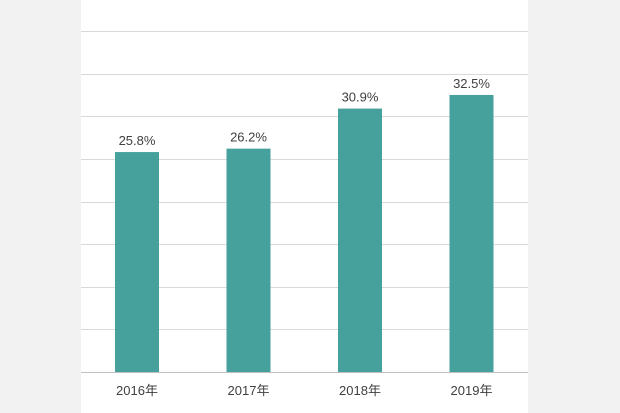 This screenshot has height=413, width=620. What do you see at coordinates (304, 390) in the screenshot?
I see `x-axis-ticks: 2016年 2017年 2018年 2019年` at bounding box center [304, 390].